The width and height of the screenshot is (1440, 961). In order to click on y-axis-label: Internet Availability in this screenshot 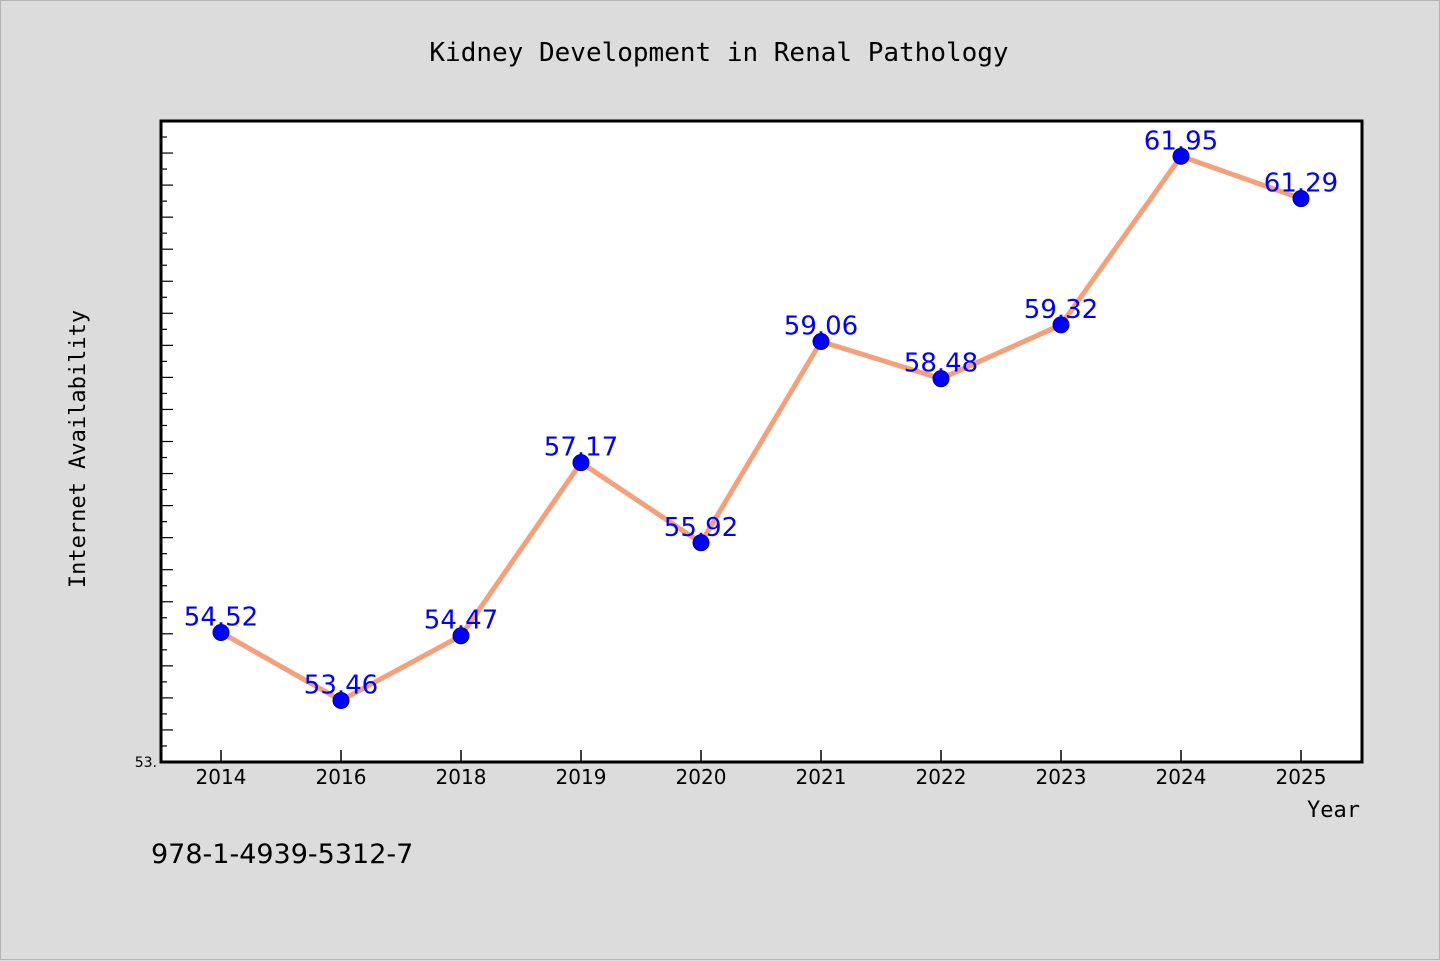, I will do `click(78, 449)`.